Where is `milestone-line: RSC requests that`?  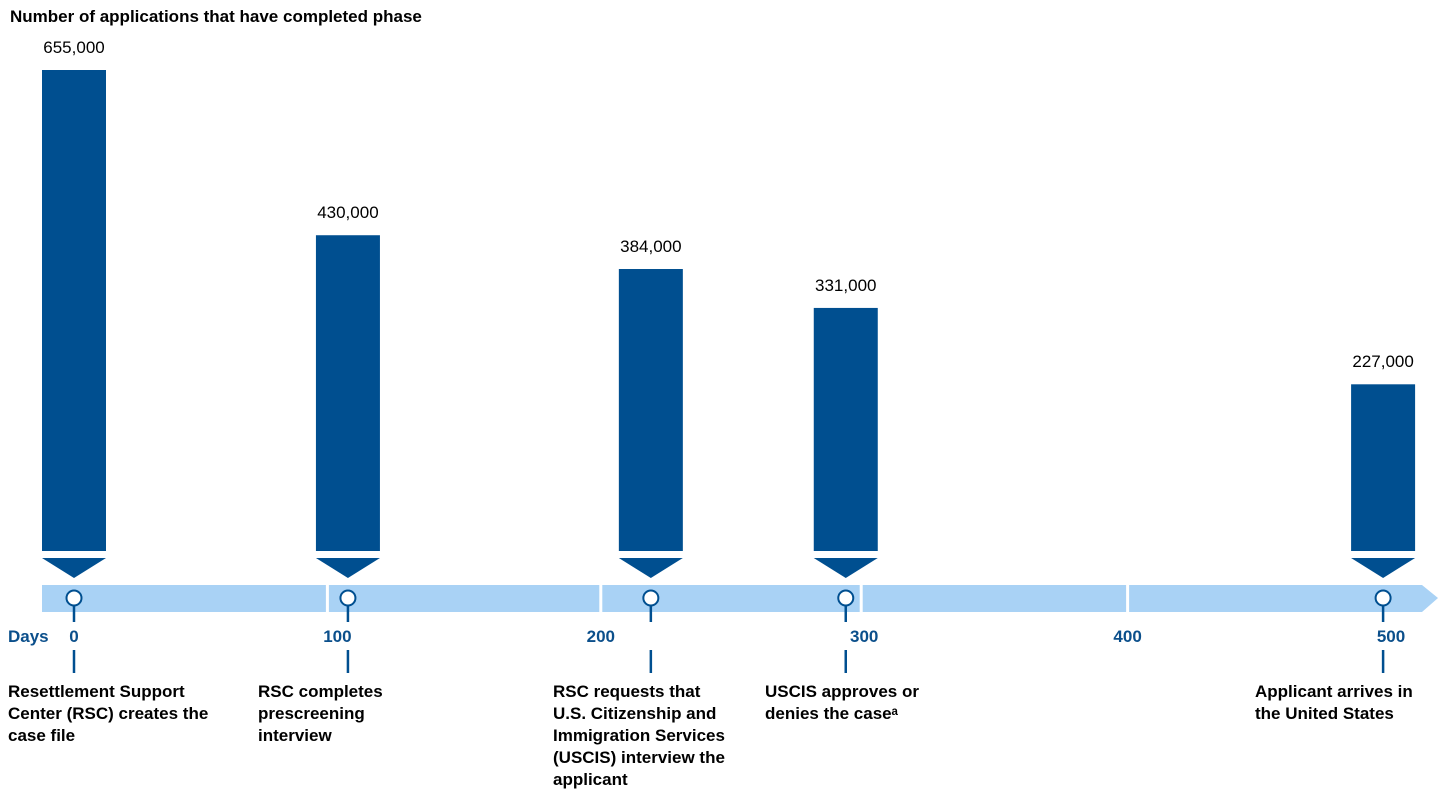
milestone-line: RSC requests that is located at coordinates (627, 691).